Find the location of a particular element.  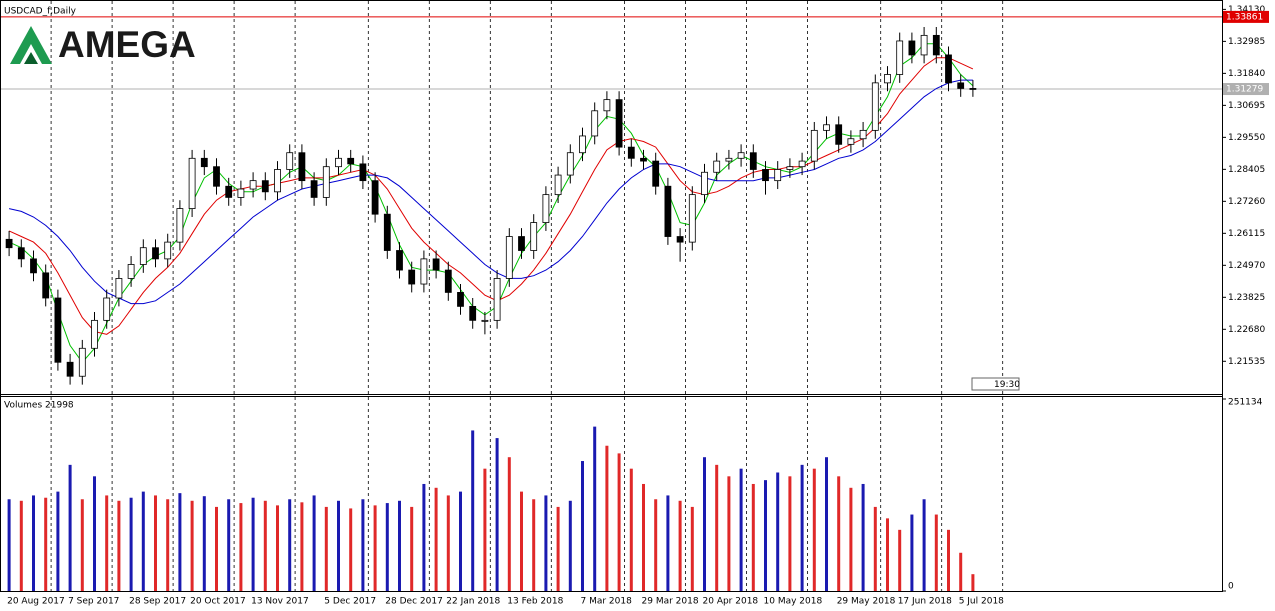

x-tick-label: 28 Sep 2017 is located at coordinates (157, 602).